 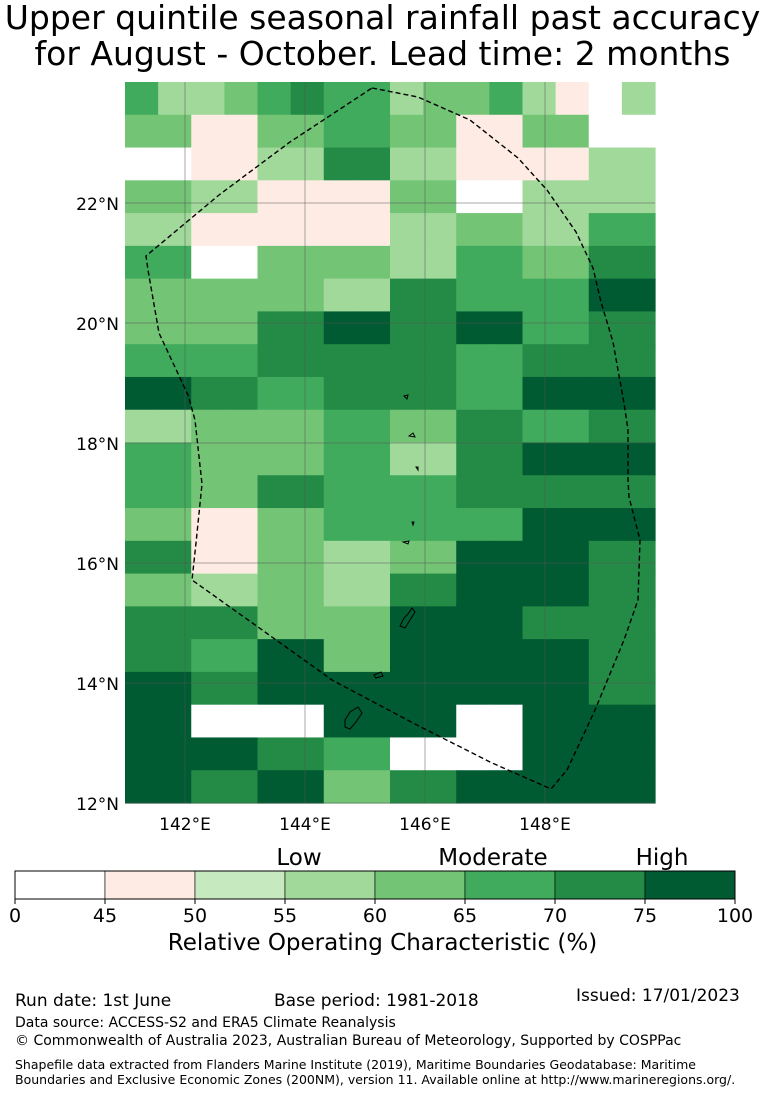 I want to click on latitude-tick-label: 22°N, so click(x=97, y=205).